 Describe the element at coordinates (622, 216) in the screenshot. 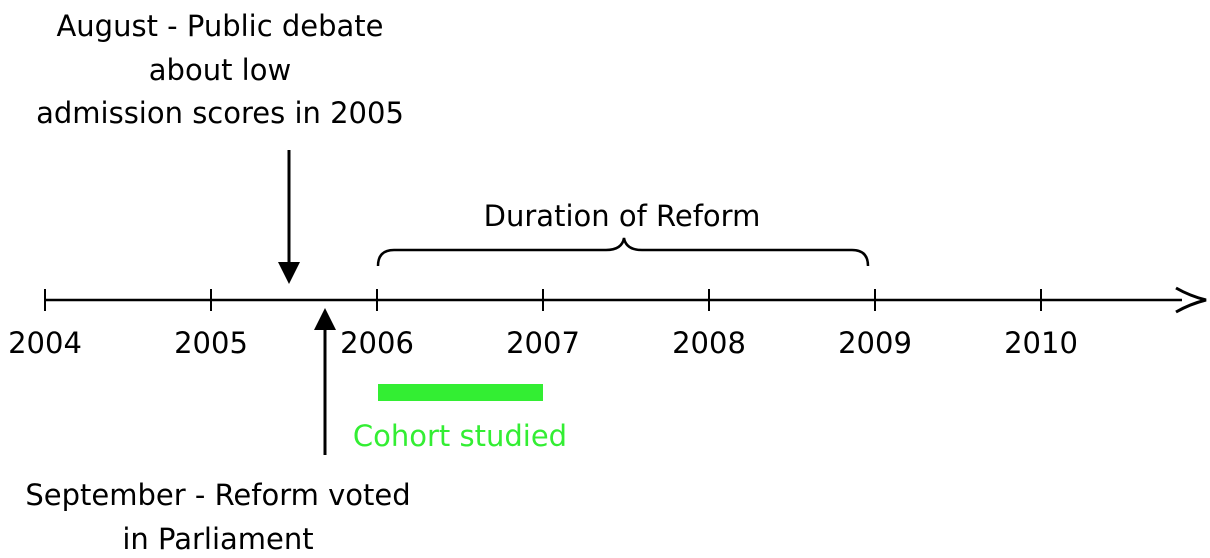

I see `span-label: Duration of Reform` at that location.